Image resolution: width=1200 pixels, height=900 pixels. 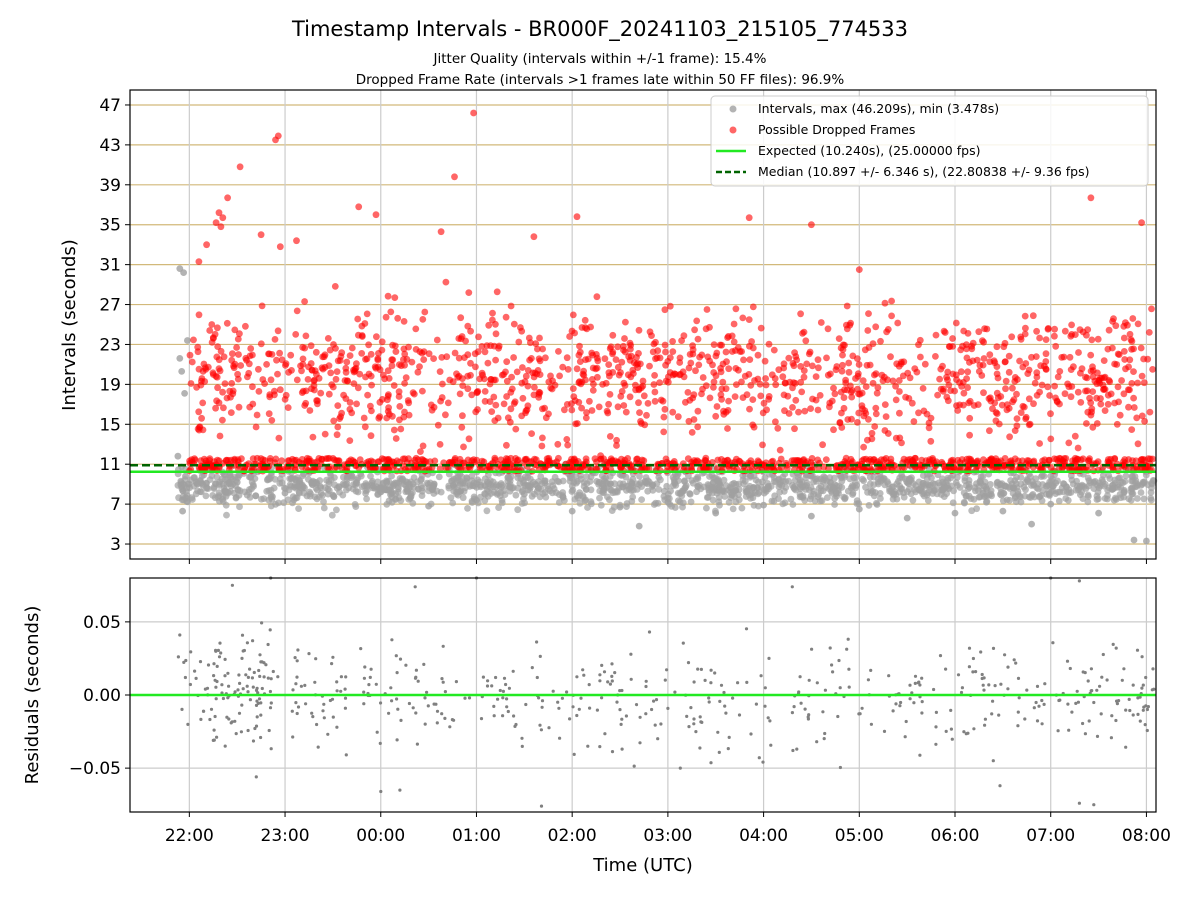 I want to click on legend-grey-marker, so click(x=733, y=109).